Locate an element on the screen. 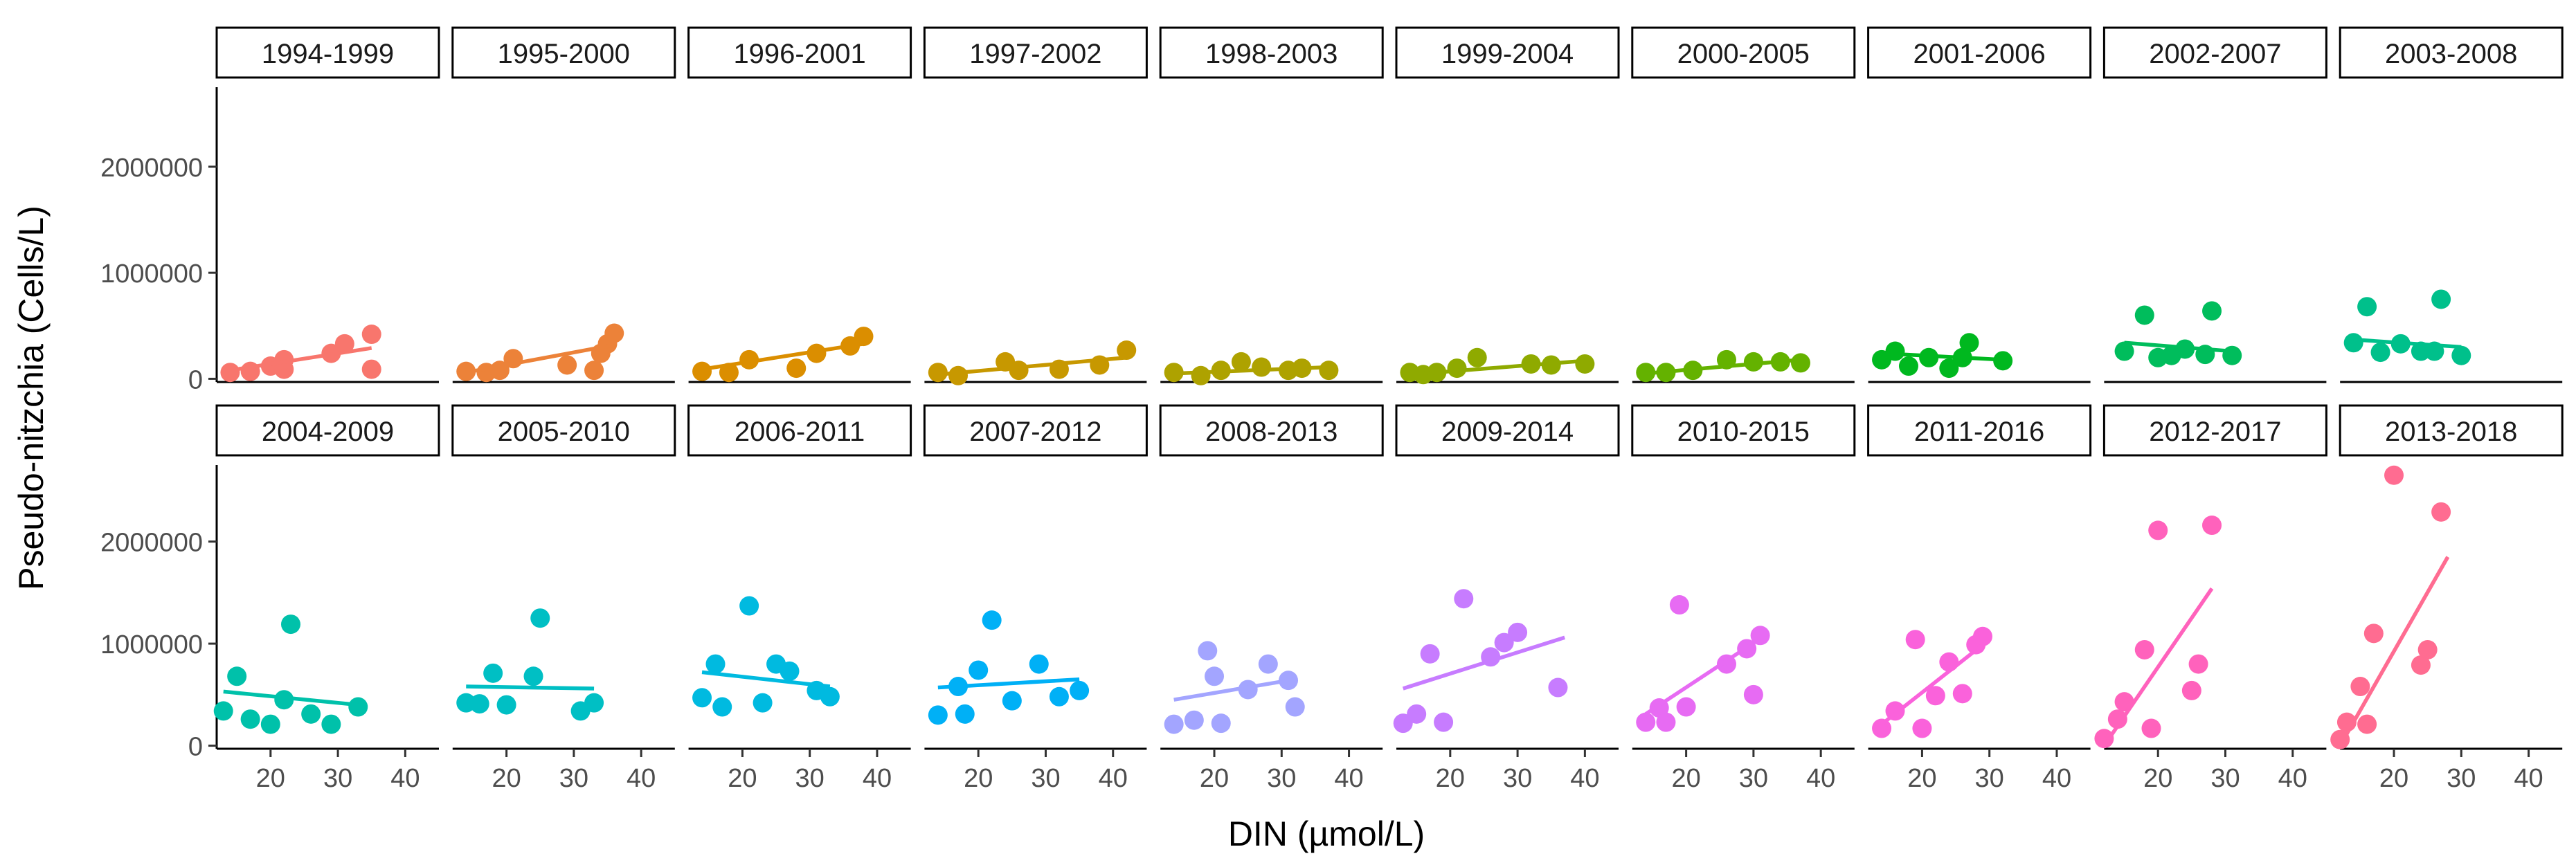 This screenshot has height=865, width=2576. facet-panel: 1996-2001 is located at coordinates (800, 204).